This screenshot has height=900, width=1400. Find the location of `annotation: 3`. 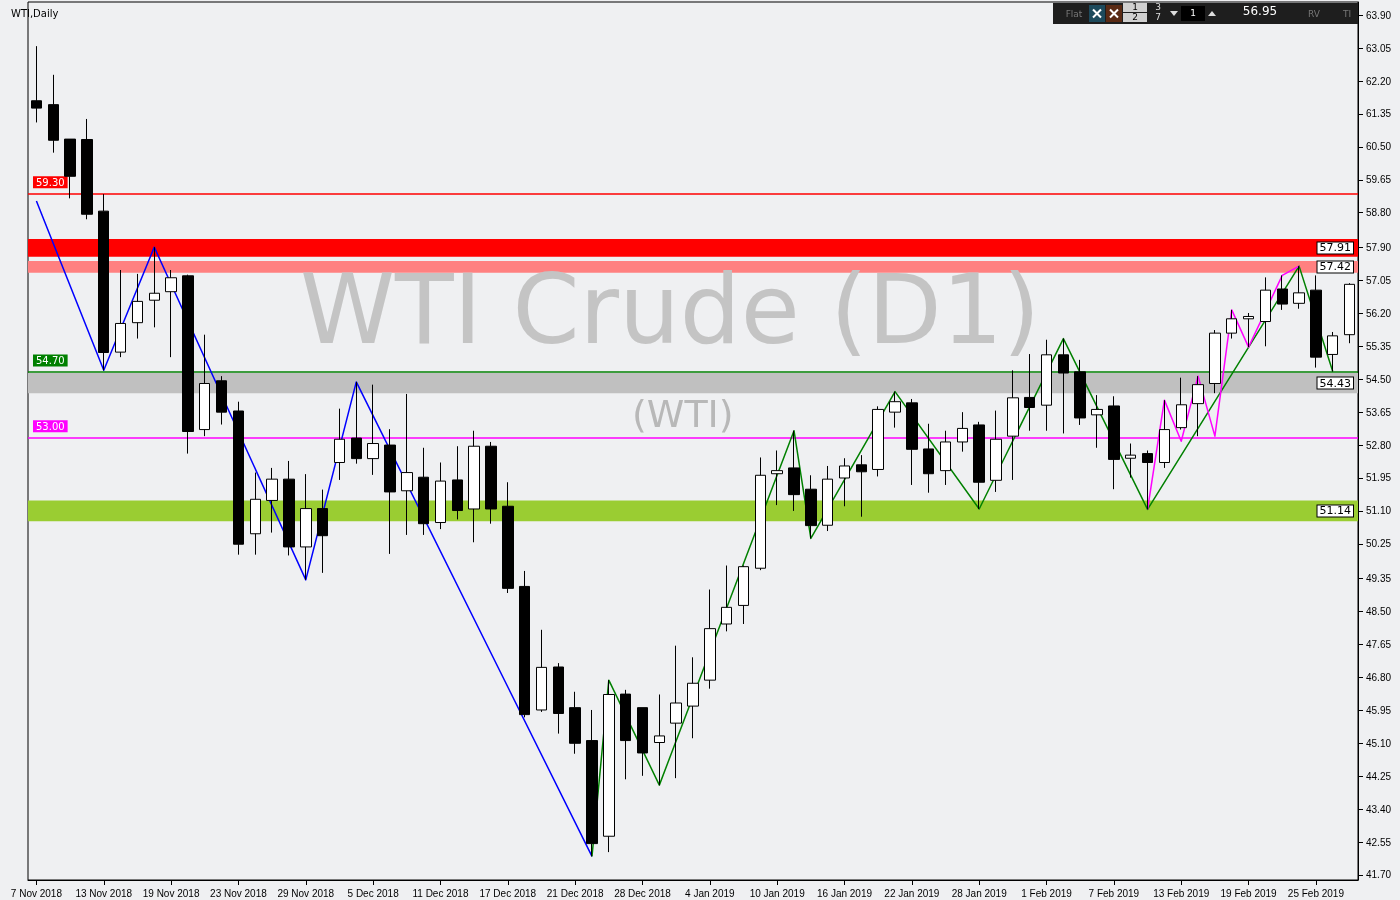

annotation: 3 is located at coordinates (1158, 7).